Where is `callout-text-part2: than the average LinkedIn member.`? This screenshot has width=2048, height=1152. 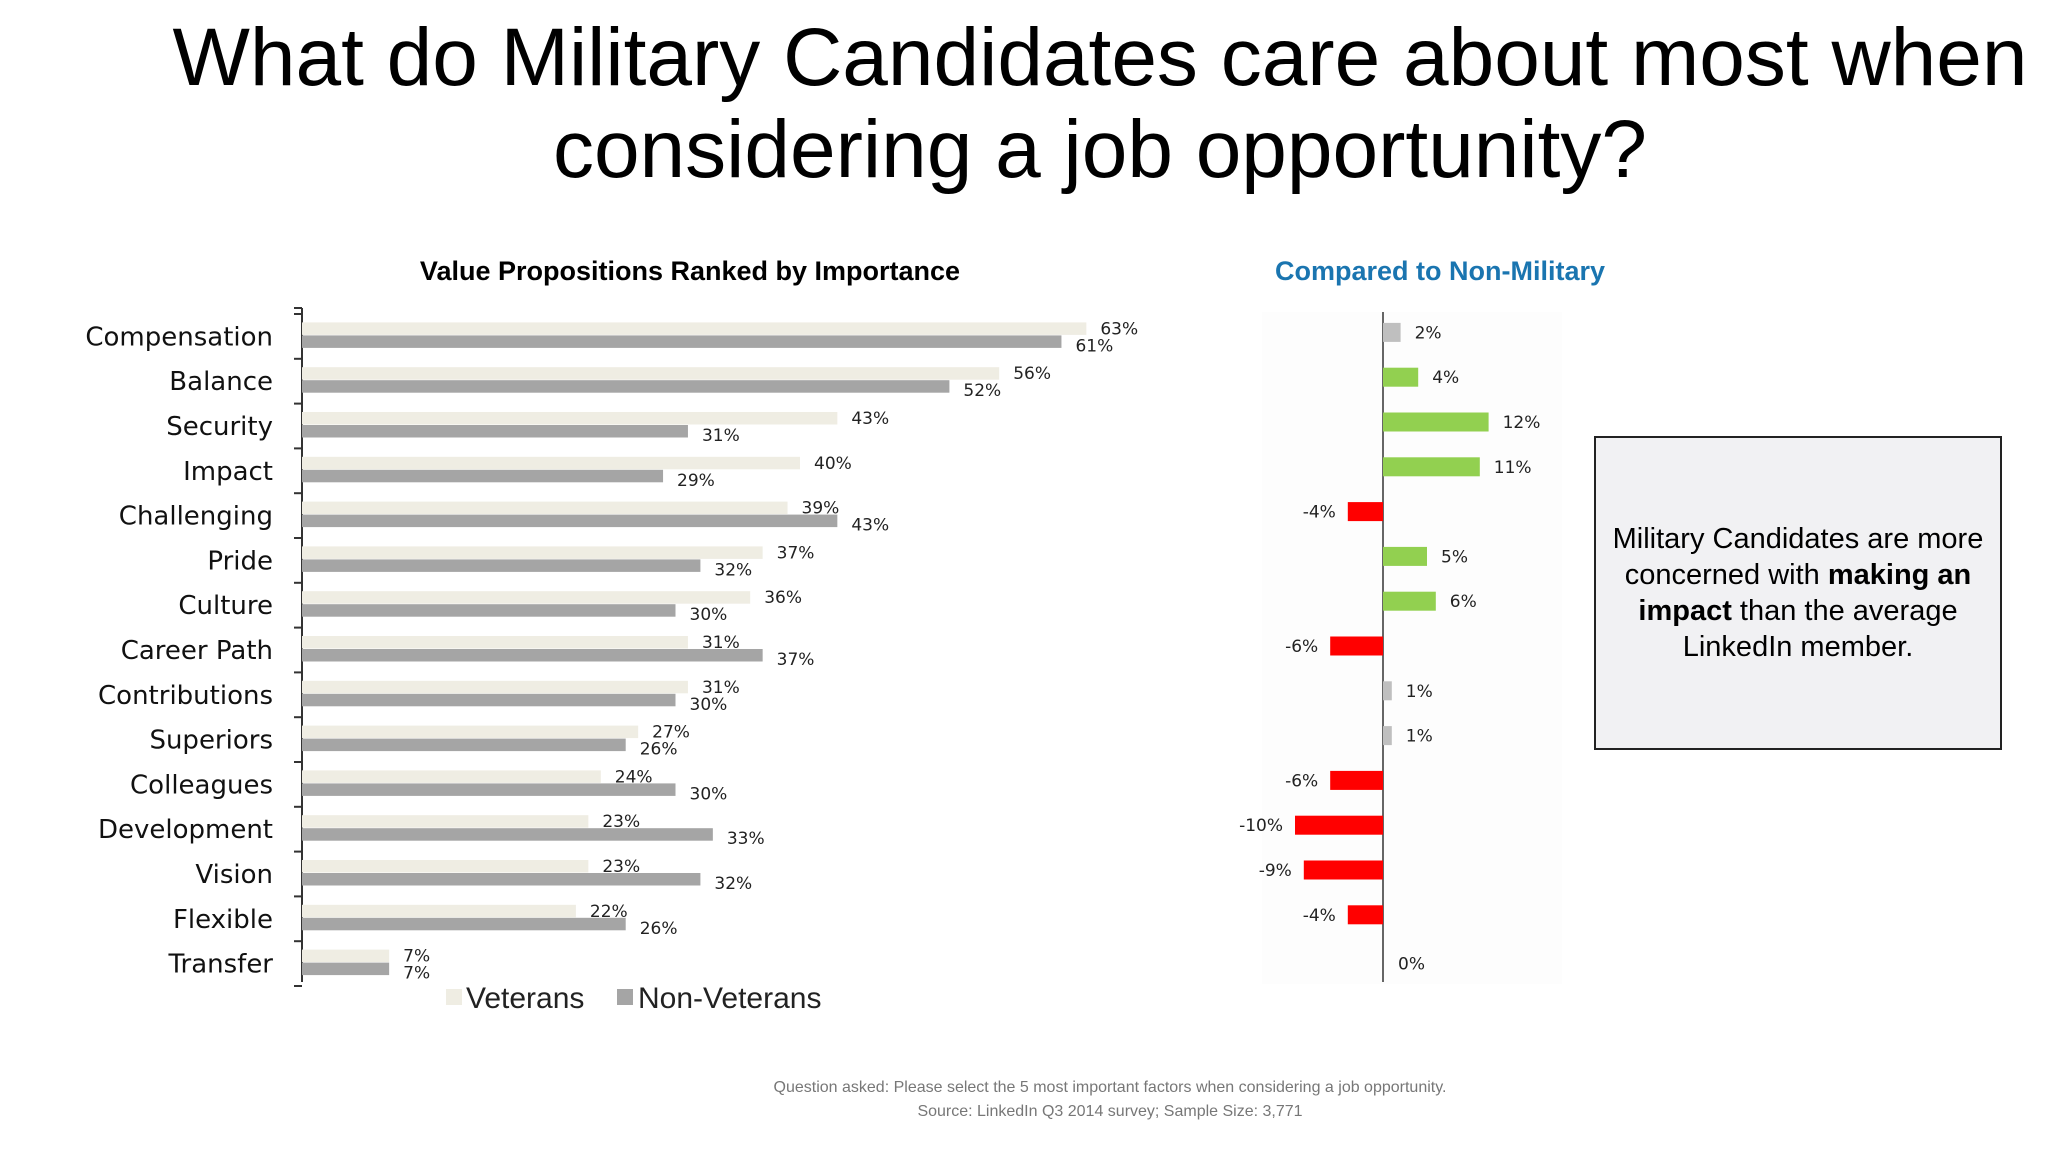
callout-text-part2: than the average LinkedIn member. is located at coordinates (1820, 629).